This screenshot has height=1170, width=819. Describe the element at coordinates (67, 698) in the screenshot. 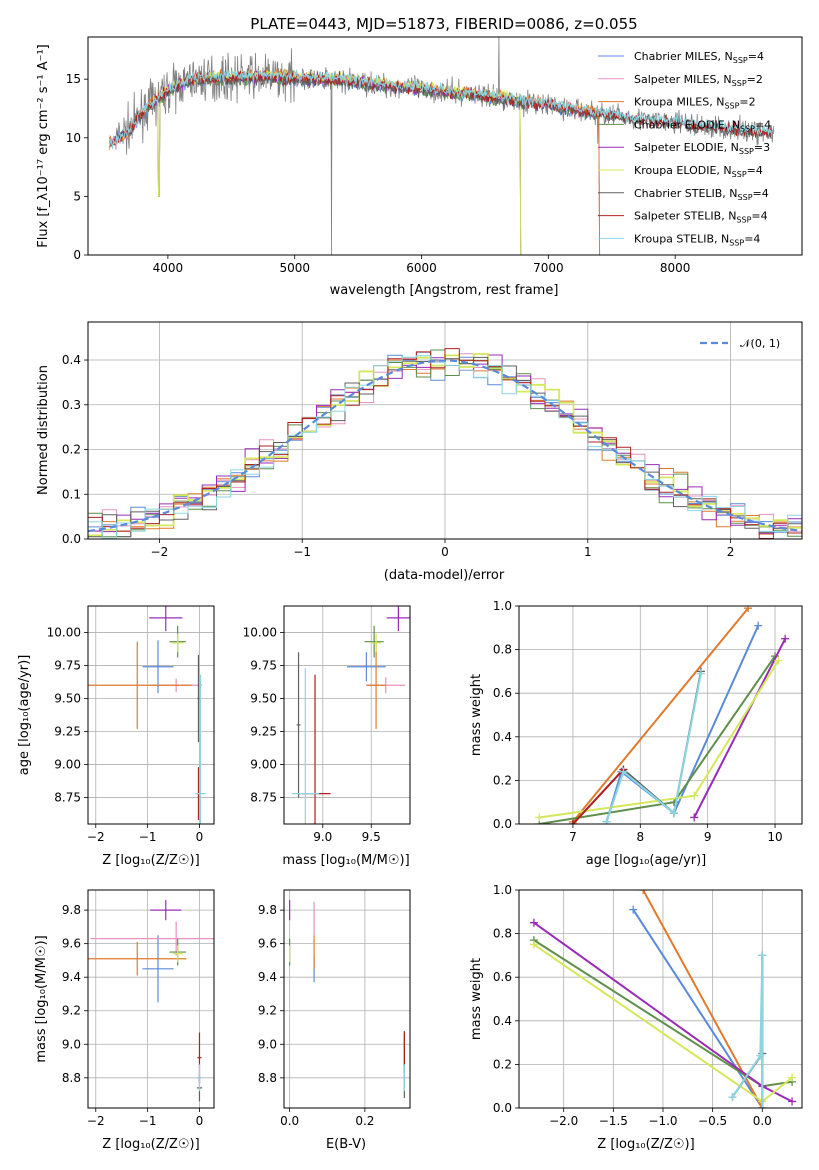

I see `y-tick-label: 9.50` at that location.